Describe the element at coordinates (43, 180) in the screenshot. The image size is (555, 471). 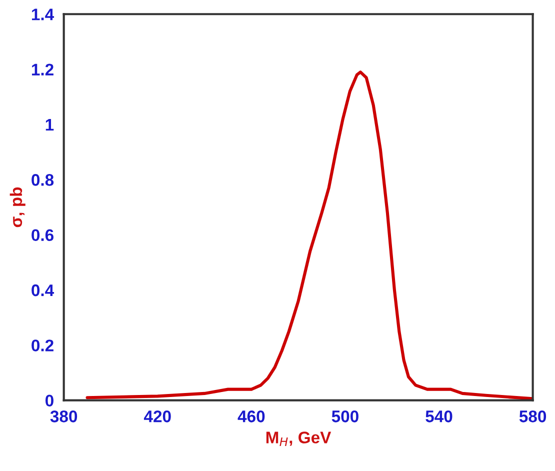
I see `y-tick-label: 0.8` at that location.